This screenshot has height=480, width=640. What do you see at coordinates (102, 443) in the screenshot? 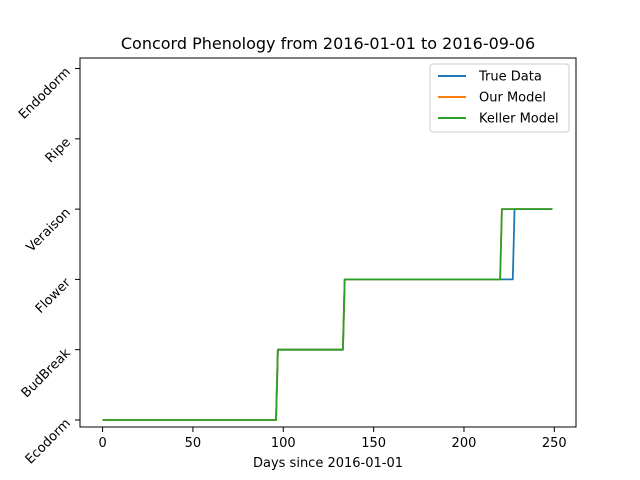
I see `x-tick-label: 0` at bounding box center [102, 443].